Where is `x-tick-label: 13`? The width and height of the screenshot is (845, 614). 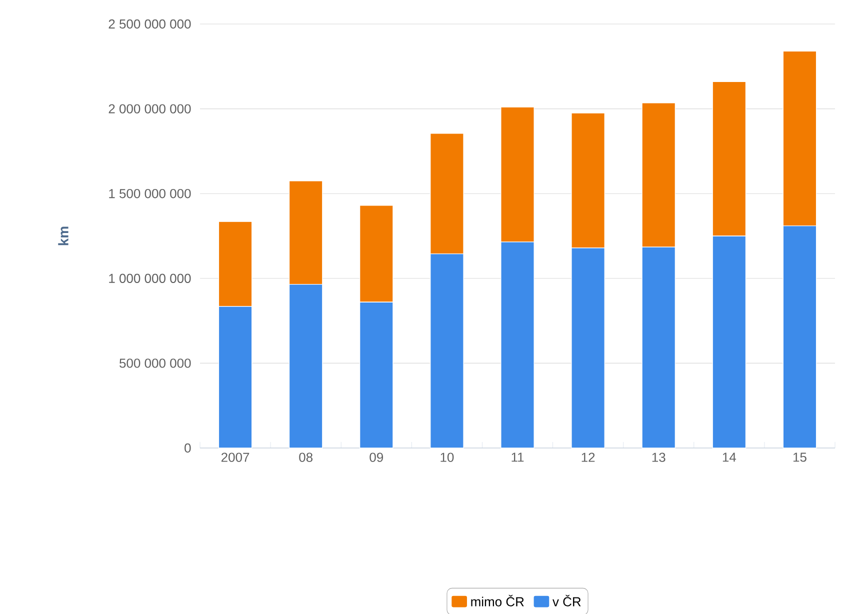
x-tick-label: 13 is located at coordinates (659, 457).